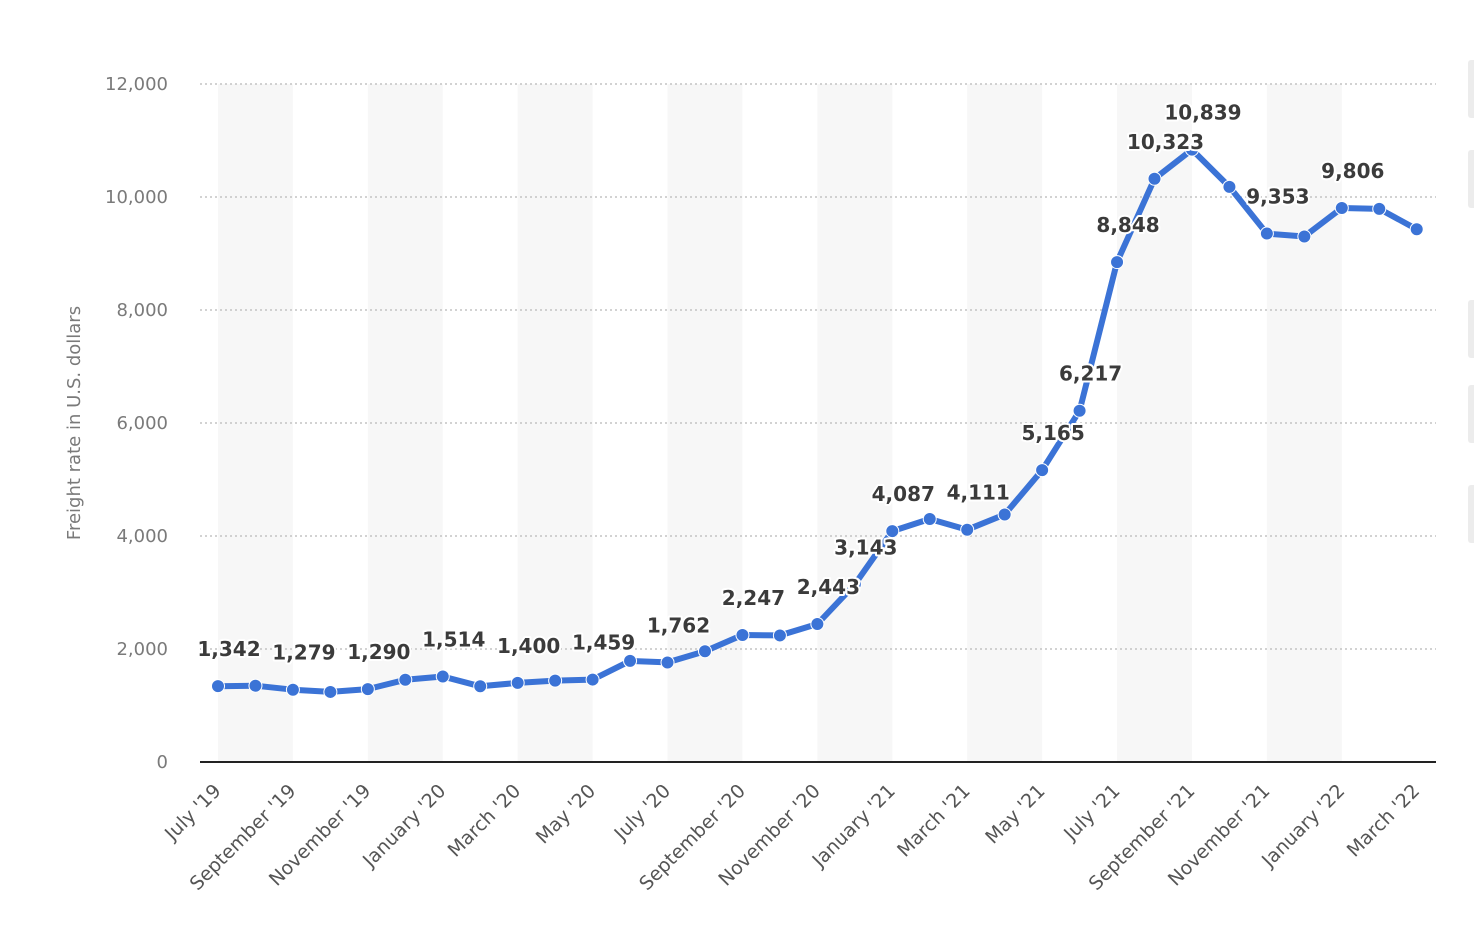  I want to click on y-axis-ticks: 0 2,000 4,000 6,000 8,000 10,000 12,000, so click(136, 423).